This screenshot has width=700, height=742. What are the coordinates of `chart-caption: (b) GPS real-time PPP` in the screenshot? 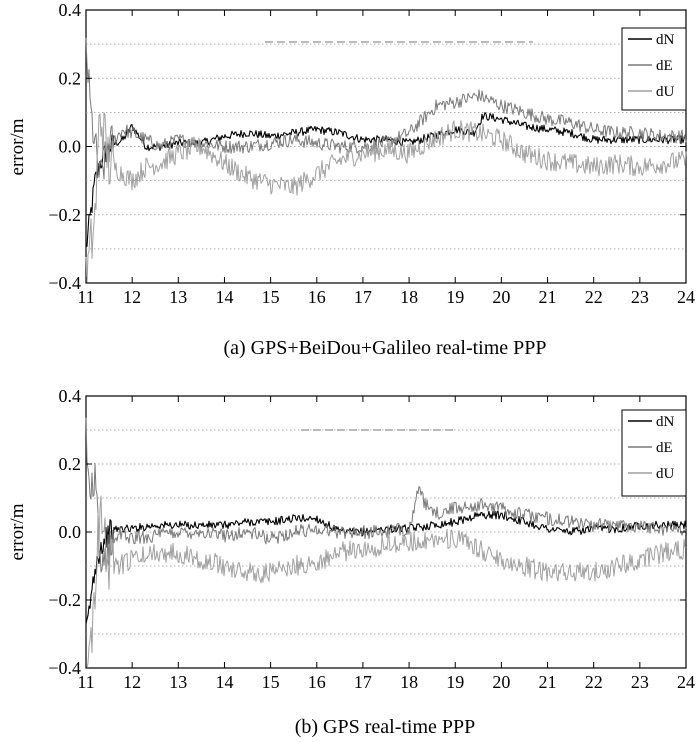 It's located at (385, 727).